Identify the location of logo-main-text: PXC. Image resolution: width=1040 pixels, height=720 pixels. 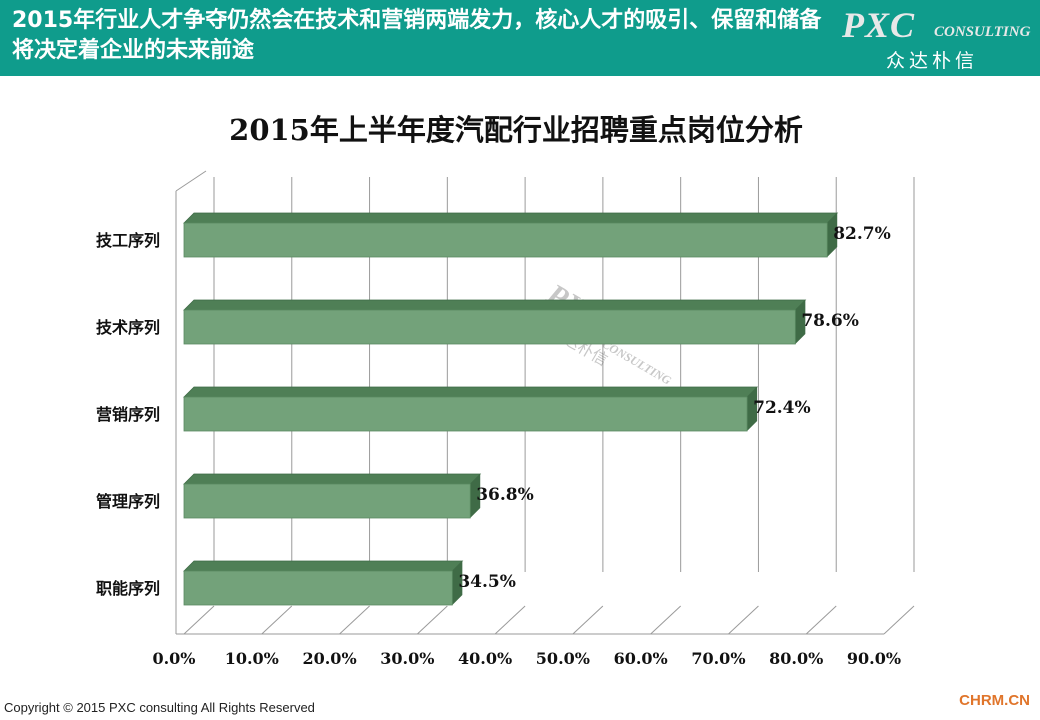
(879, 25).